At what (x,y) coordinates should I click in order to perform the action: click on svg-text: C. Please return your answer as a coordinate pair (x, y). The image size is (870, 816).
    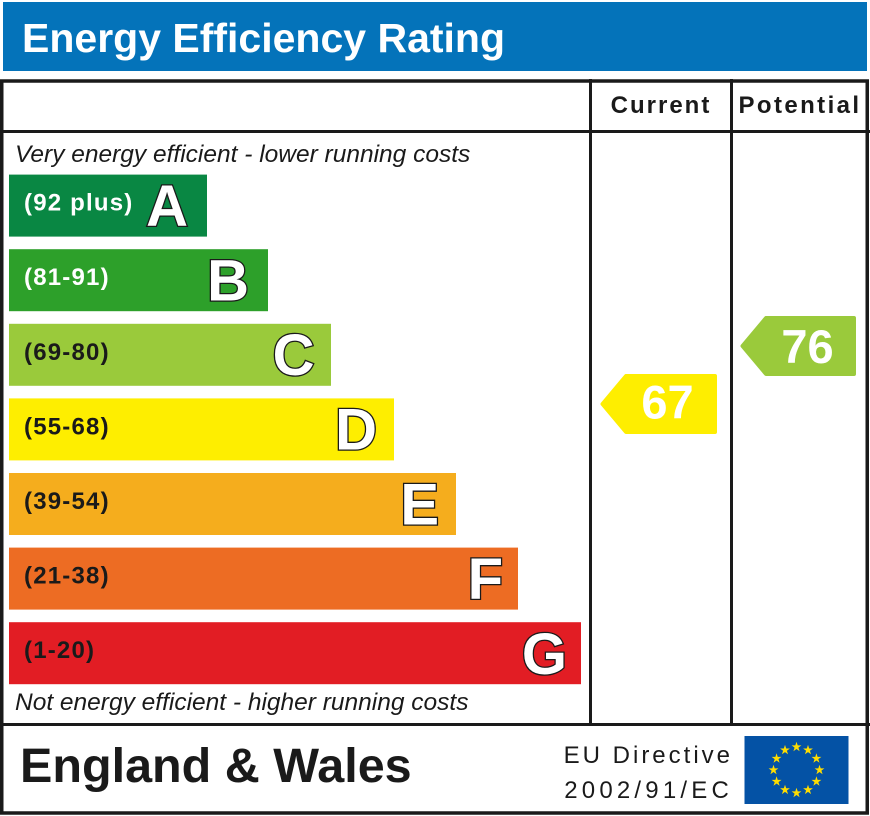
    Looking at the image, I should click on (294, 355).